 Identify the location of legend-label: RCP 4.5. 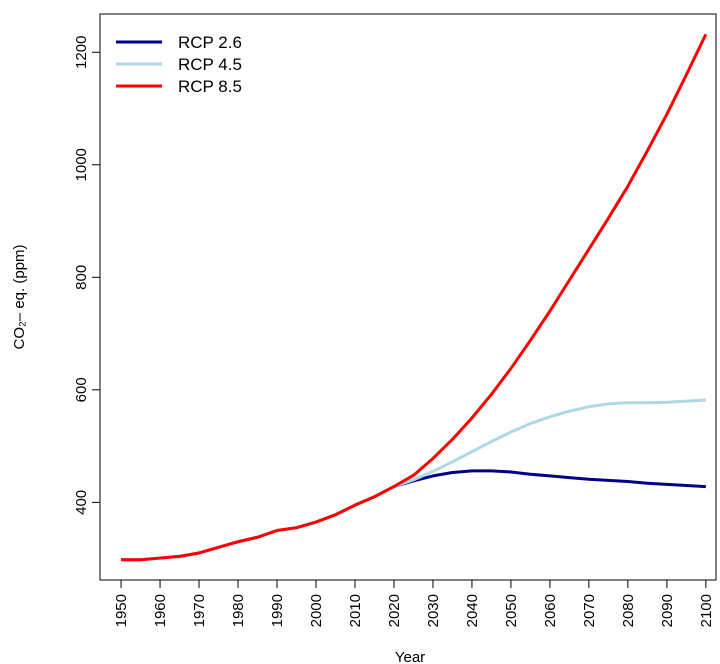
(210, 64).